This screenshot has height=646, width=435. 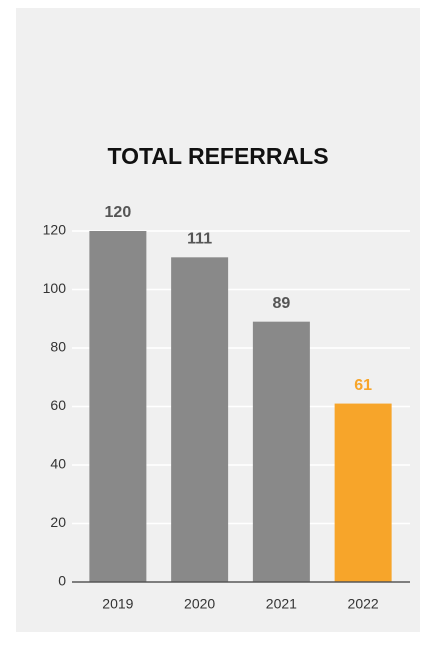 What do you see at coordinates (118, 212) in the screenshot?
I see `value-label: 120` at bounding box center [118, 212].